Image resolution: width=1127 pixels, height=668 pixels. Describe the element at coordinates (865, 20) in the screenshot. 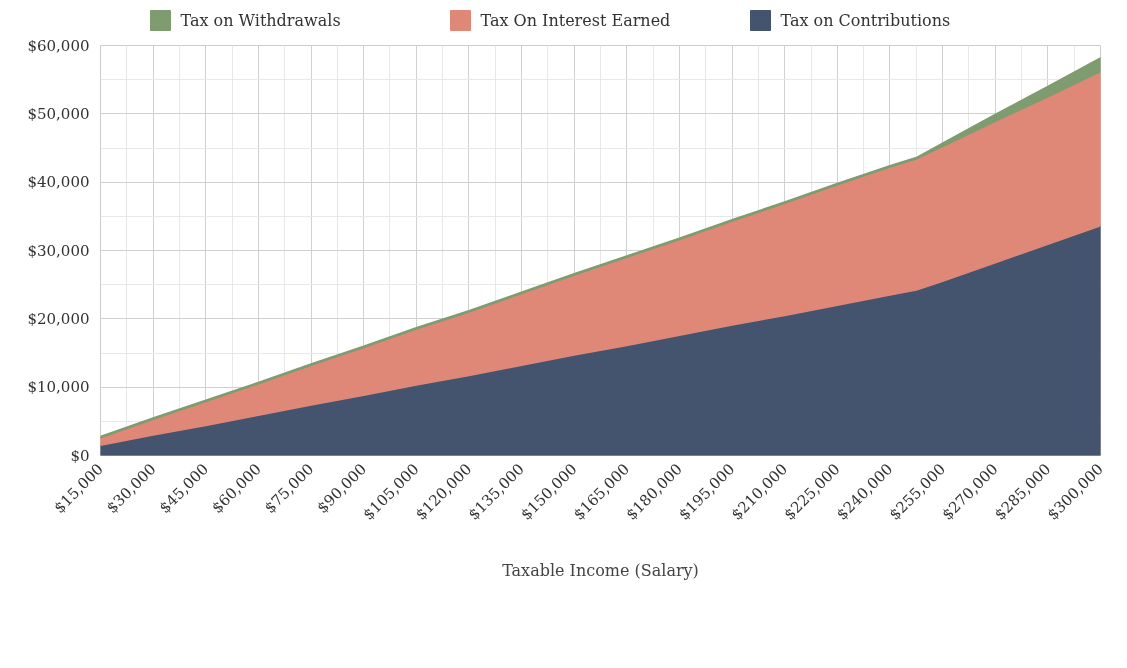

I see `legend-label: Tax on Contributions` at that location.